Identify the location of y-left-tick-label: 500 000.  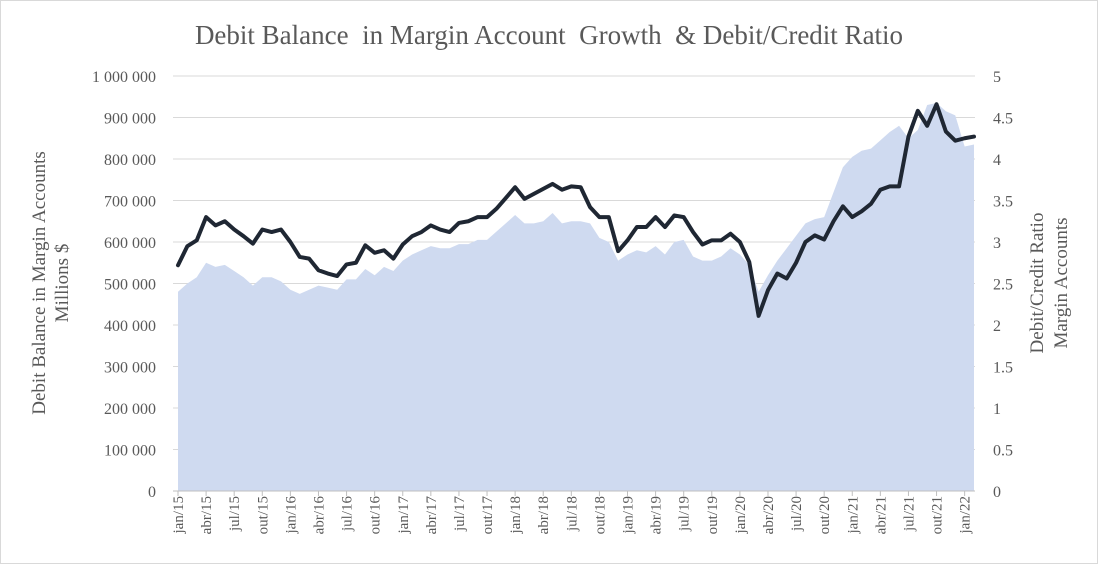
(130, 285).